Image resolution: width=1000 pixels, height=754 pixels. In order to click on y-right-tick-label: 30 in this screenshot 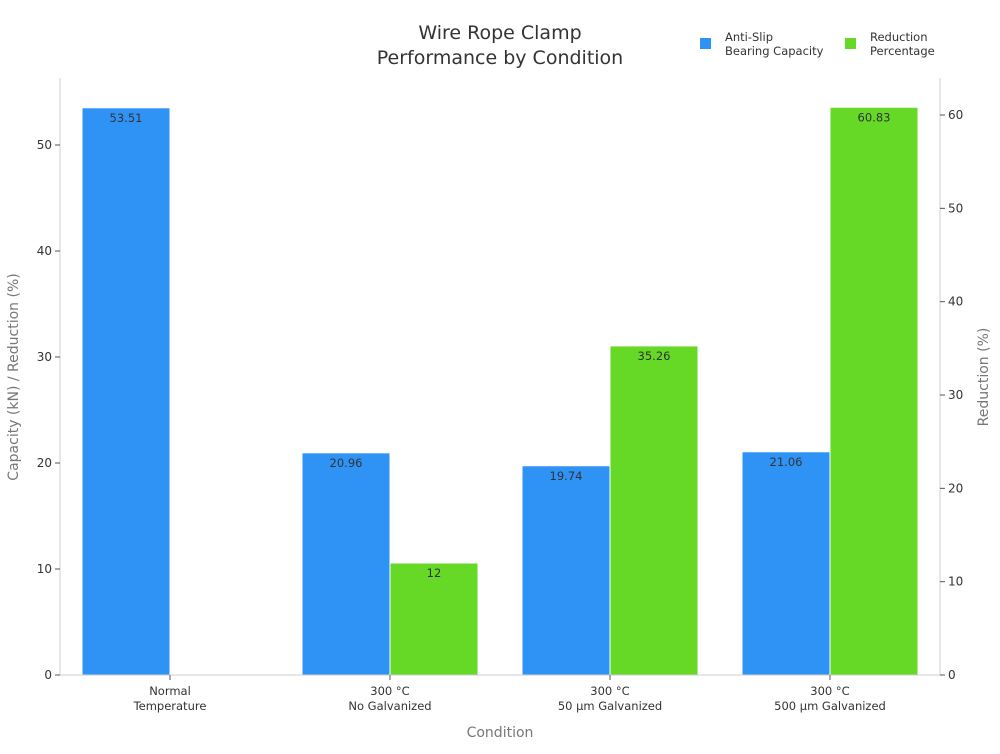, I will do `click(955, 395)`.